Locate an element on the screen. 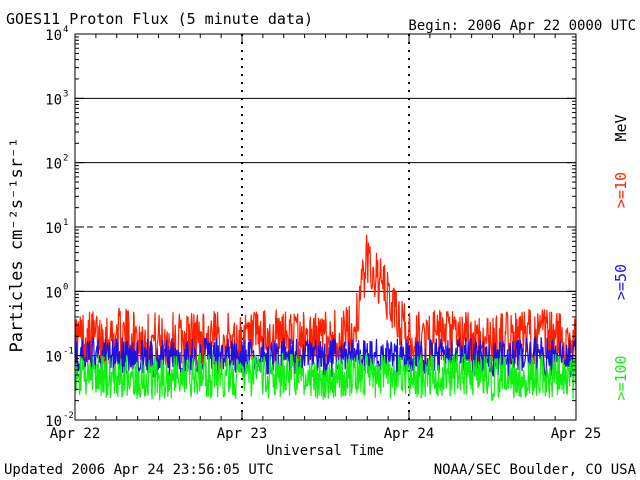 The width and height of the screenshot is (640, 480). y-axis-label: Particles cm⁻²s⁻¹sr⁻¹ is located at coordinates (17, 245).